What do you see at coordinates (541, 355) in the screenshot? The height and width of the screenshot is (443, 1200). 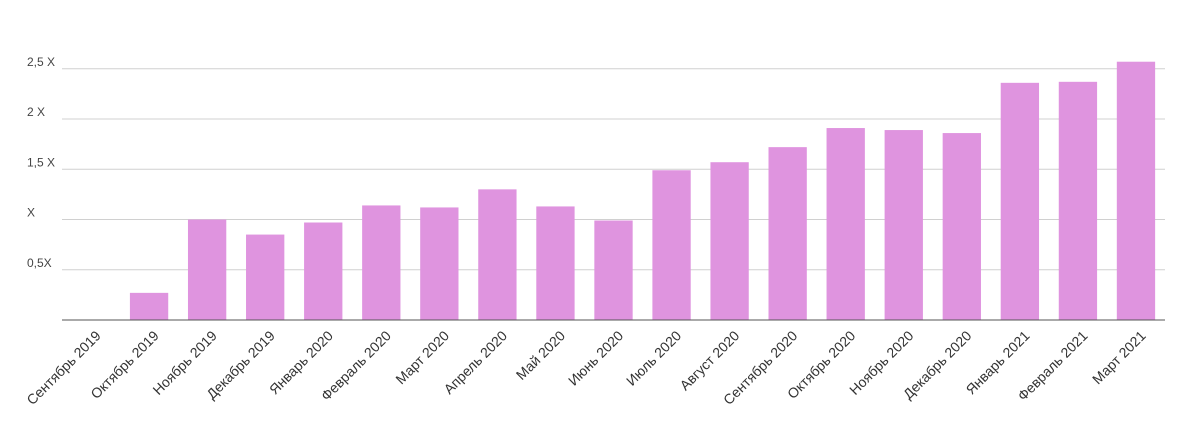 I see `x-tick-label: Май 2020` at bounding box center [541, 355].